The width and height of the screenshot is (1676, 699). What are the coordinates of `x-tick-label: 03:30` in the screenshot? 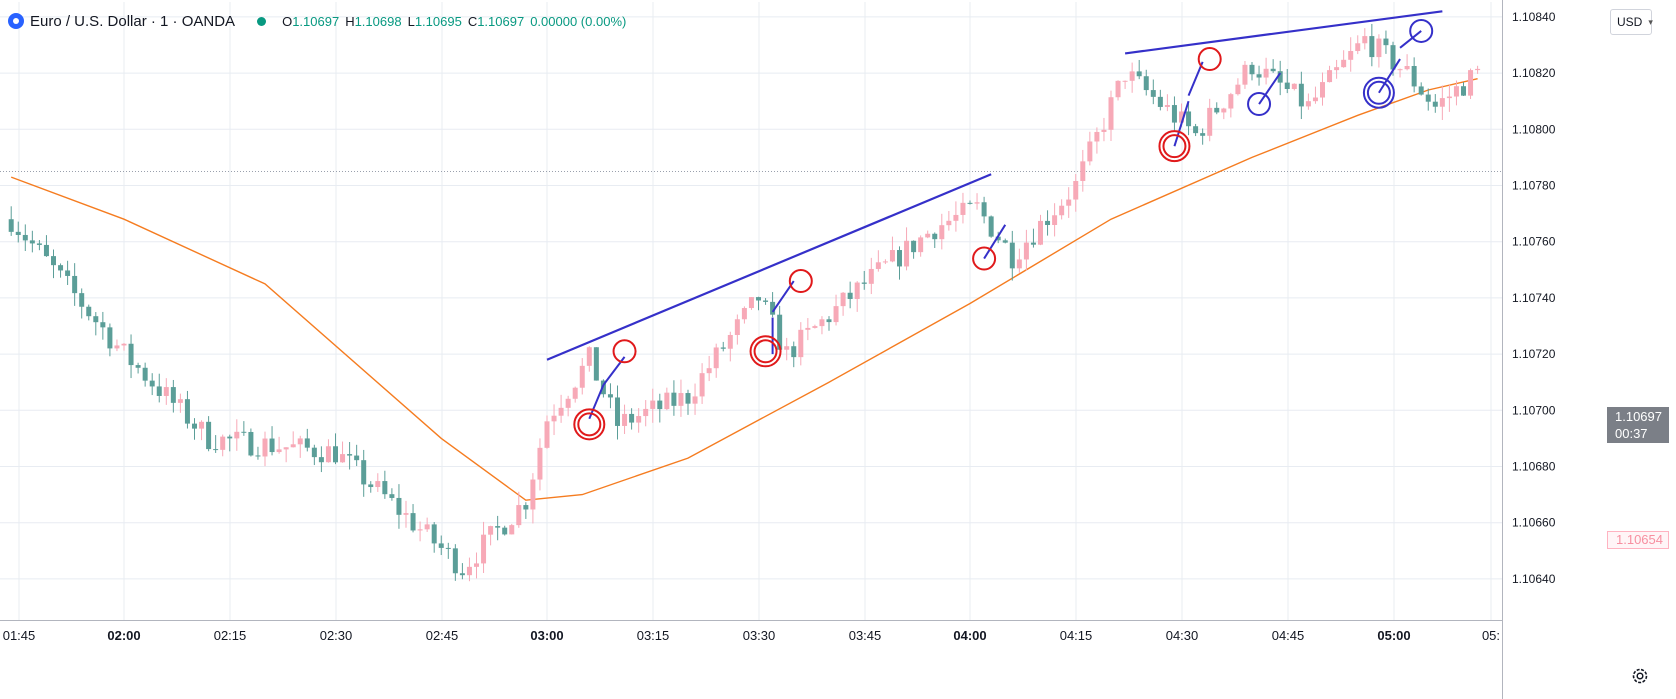 It's located at (759, 635).